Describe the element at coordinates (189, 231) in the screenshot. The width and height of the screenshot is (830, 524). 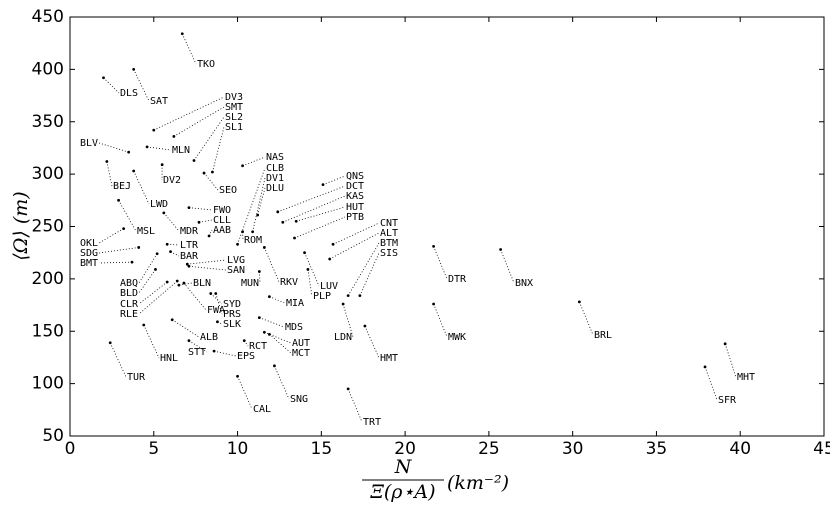
I see `point-label: MDR` at that location.